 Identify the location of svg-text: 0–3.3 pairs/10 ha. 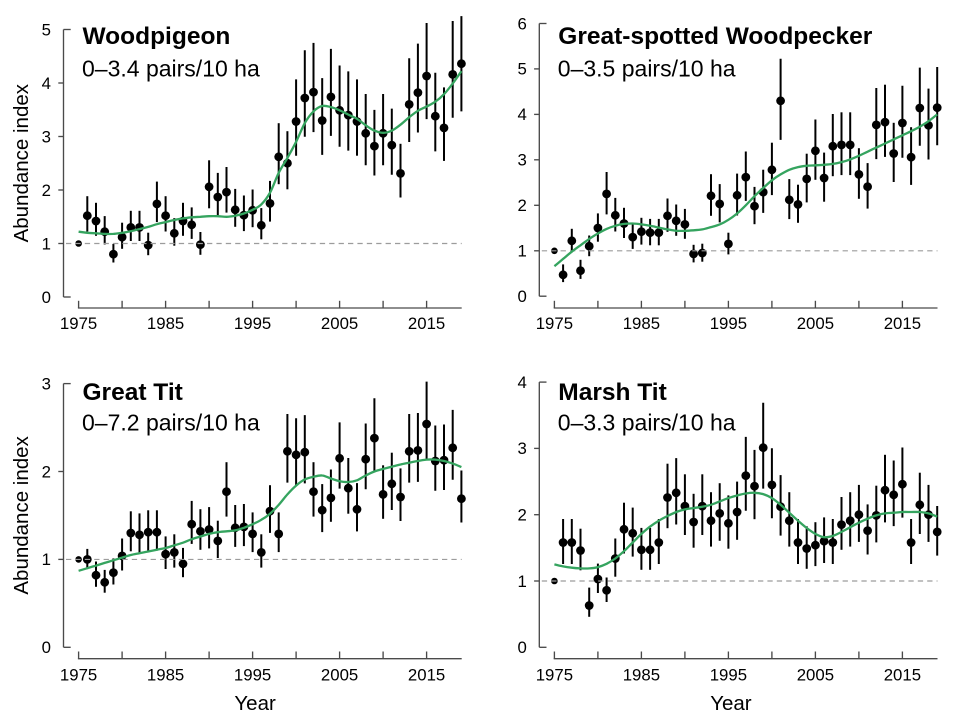
(647, 423).